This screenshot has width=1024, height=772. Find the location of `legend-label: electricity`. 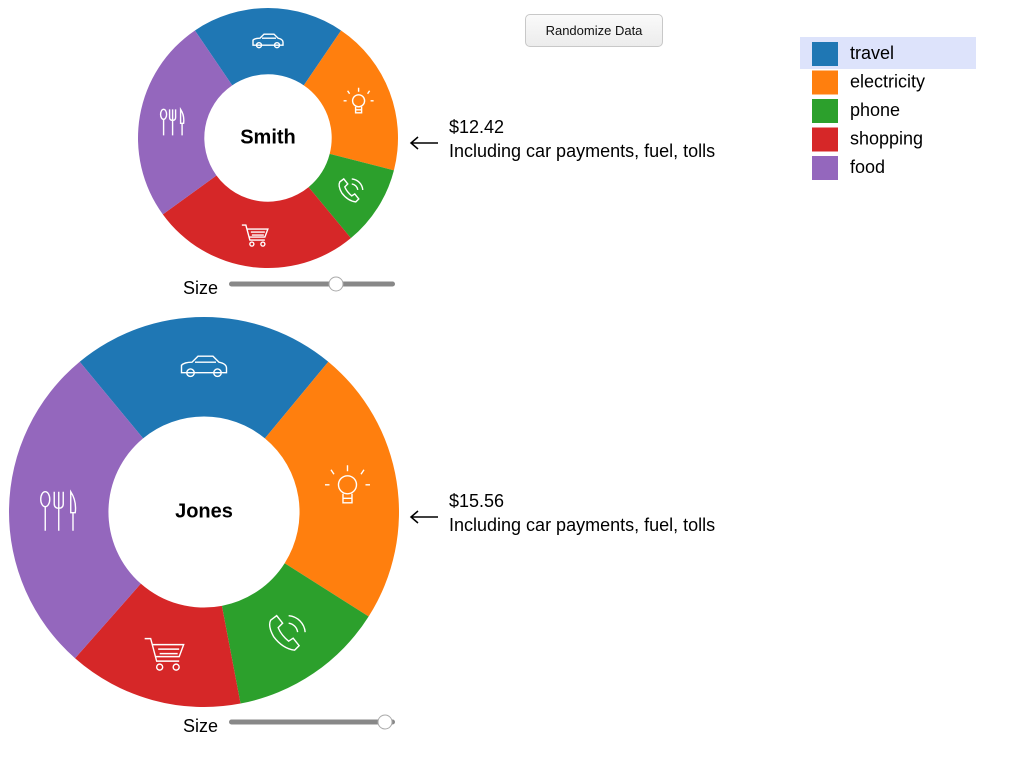

legend-label: electricity is located at coordinates (887, 81).